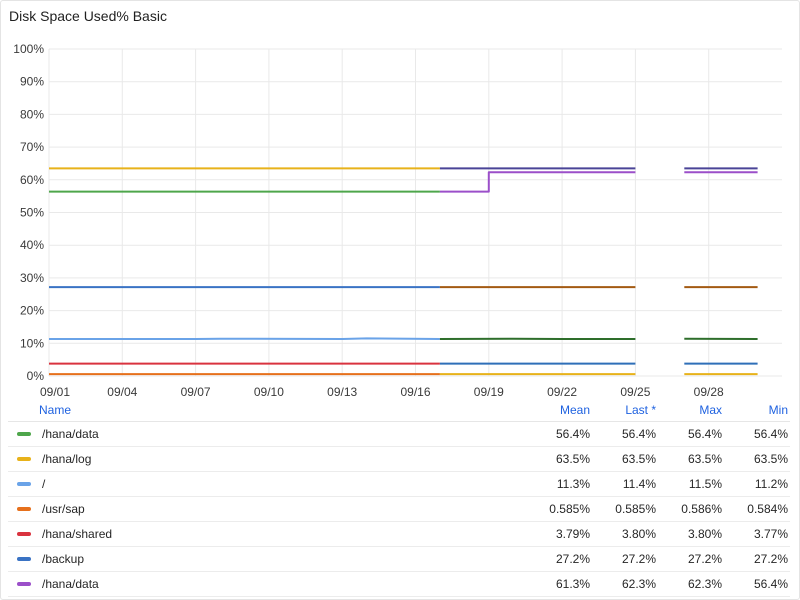 The image size is (800, 600). What do you see at coordinates (264, 459) in the screenshot?
I see `legend-name: /hana/log` at bounding box center [264, 459].